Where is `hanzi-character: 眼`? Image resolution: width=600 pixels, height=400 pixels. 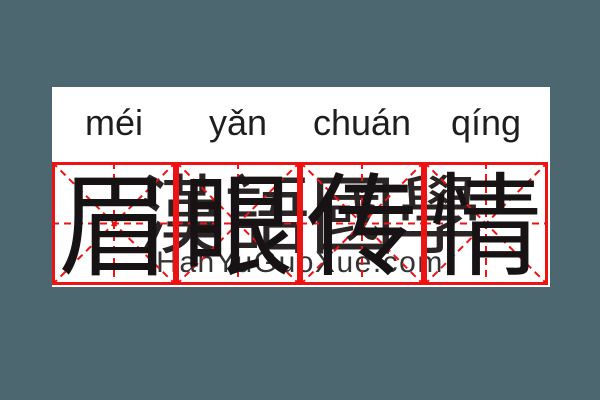 hanzi-character: 眼 is located at coordinates (238, 228).